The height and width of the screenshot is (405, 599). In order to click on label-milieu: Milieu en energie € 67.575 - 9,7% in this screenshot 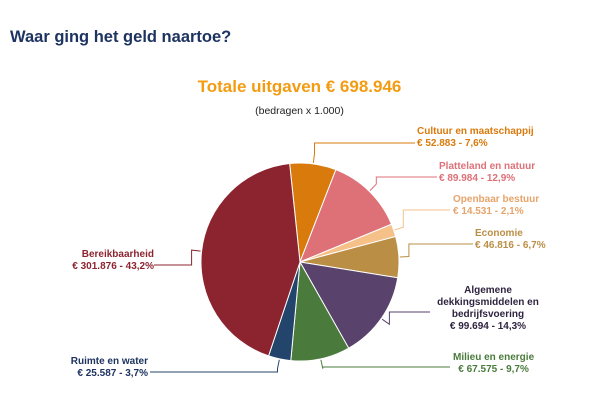, I will do `click(493, 364)`.